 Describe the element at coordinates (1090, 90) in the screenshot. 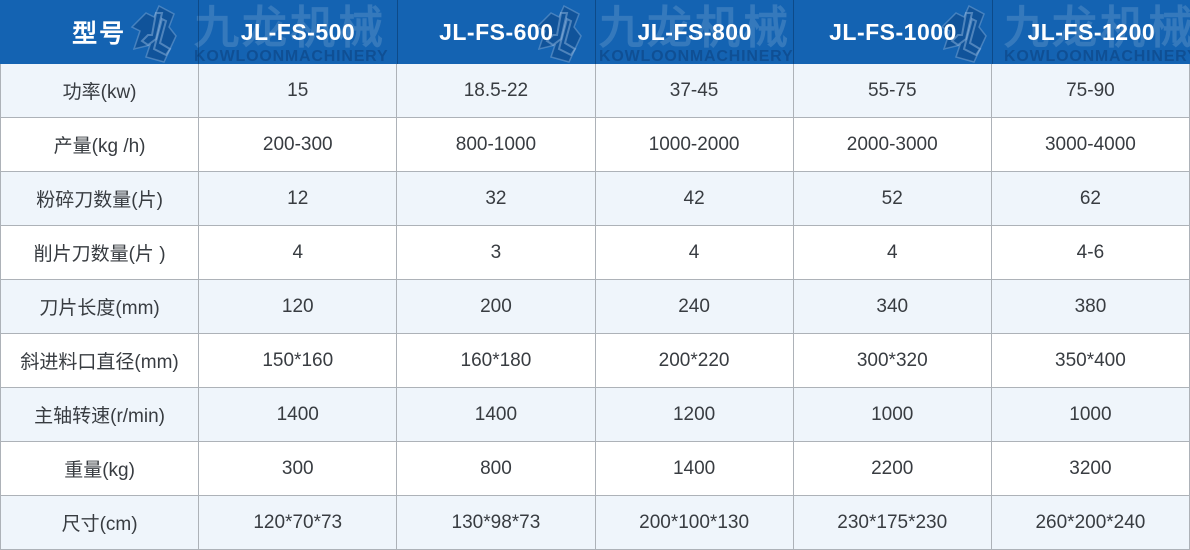

I see `spec-value-cell: 75-90` at that location.